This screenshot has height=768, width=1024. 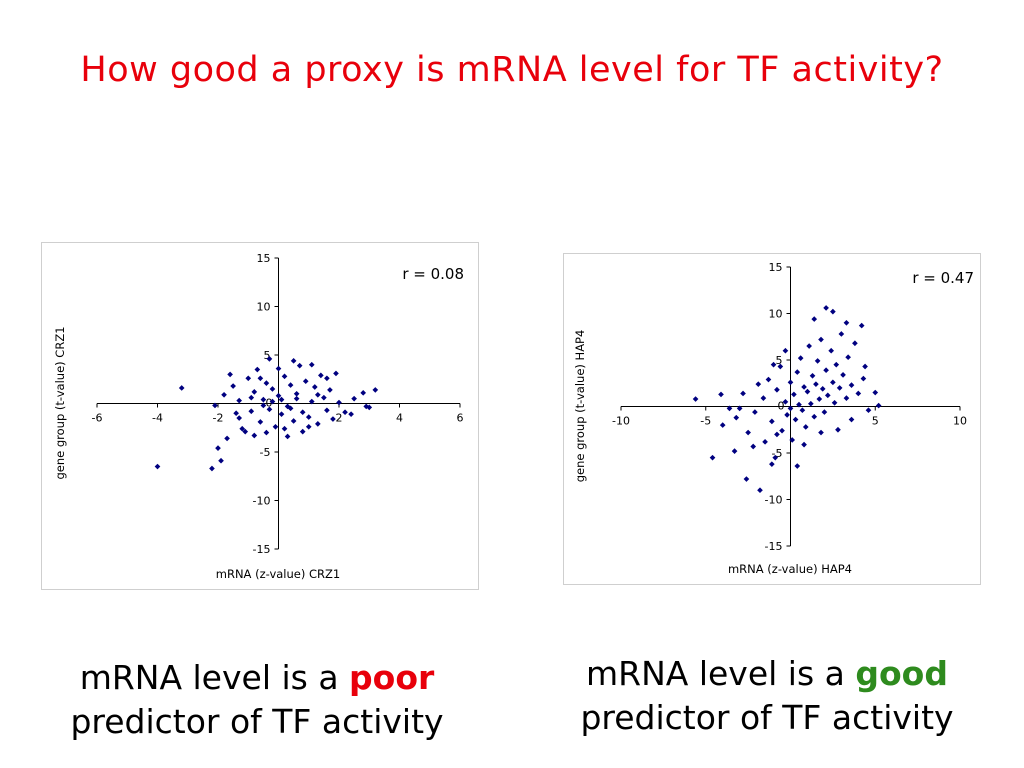 I want to click on y-tick-label: -10, so click(x=262, y=501).